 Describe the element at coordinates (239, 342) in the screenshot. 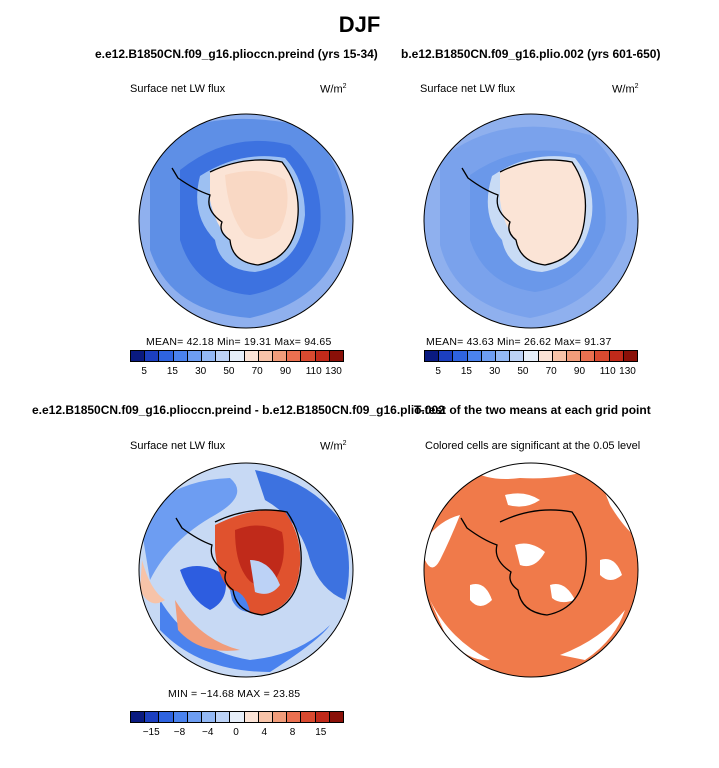

I see `panel1-stats: MEAN= 42.18 Min= 19.31 Max= 94.65` at that location.